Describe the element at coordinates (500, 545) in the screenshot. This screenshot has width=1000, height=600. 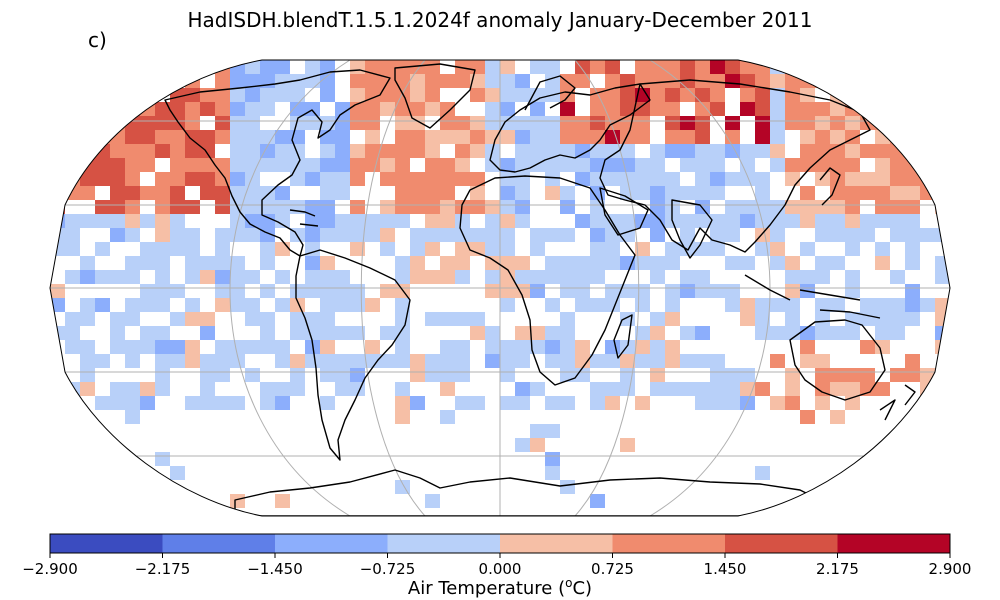
I see `colorbar` at that location.